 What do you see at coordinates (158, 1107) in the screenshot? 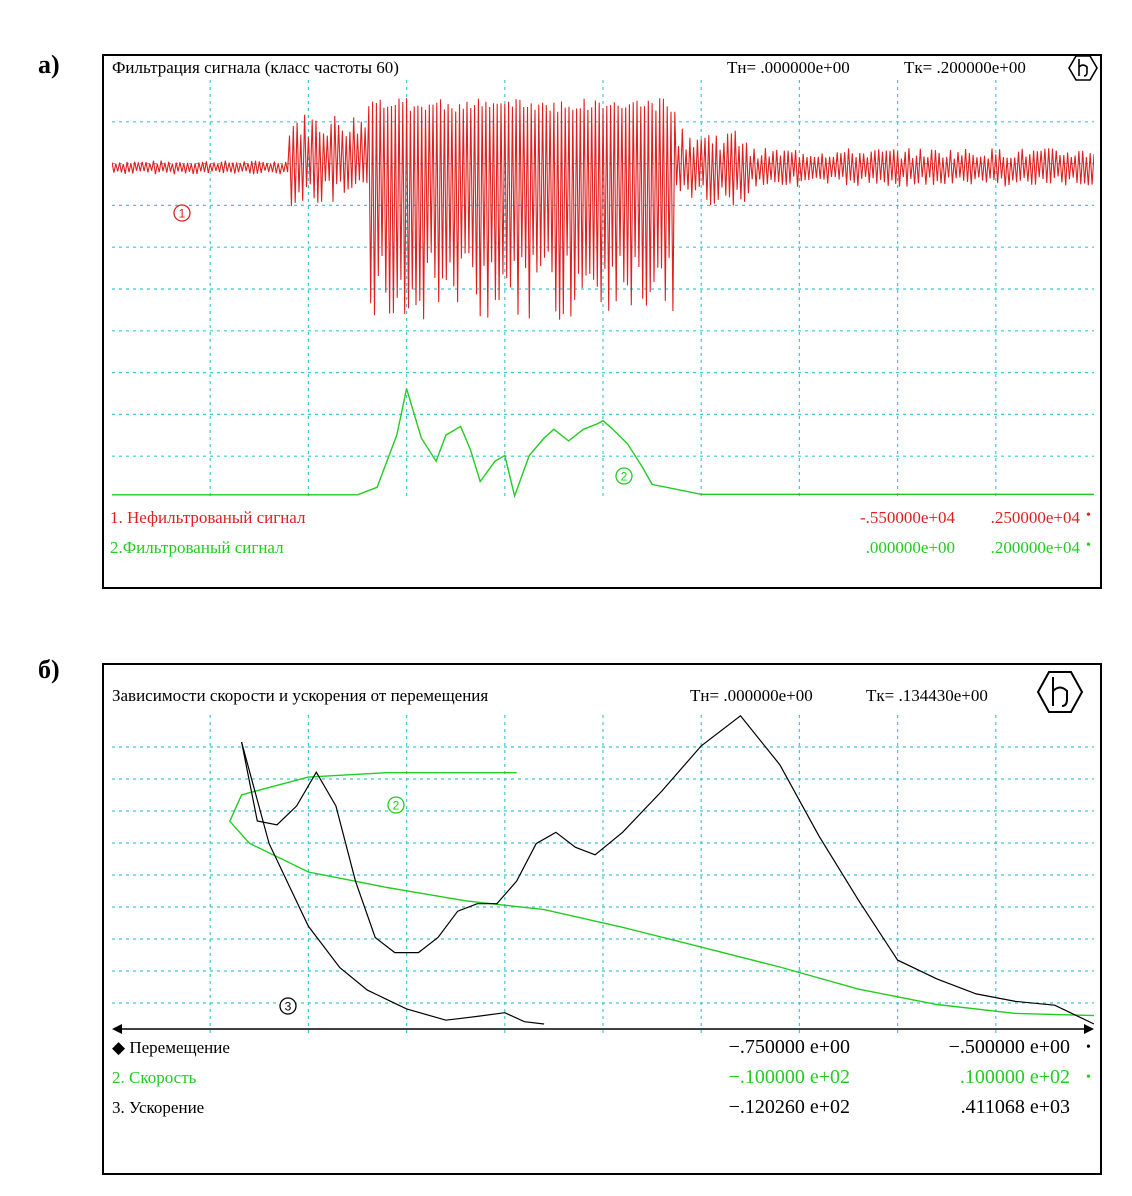
I see `panel-b-legend-3-name: 3. Ускорение` at bounding box center [158, 1107].